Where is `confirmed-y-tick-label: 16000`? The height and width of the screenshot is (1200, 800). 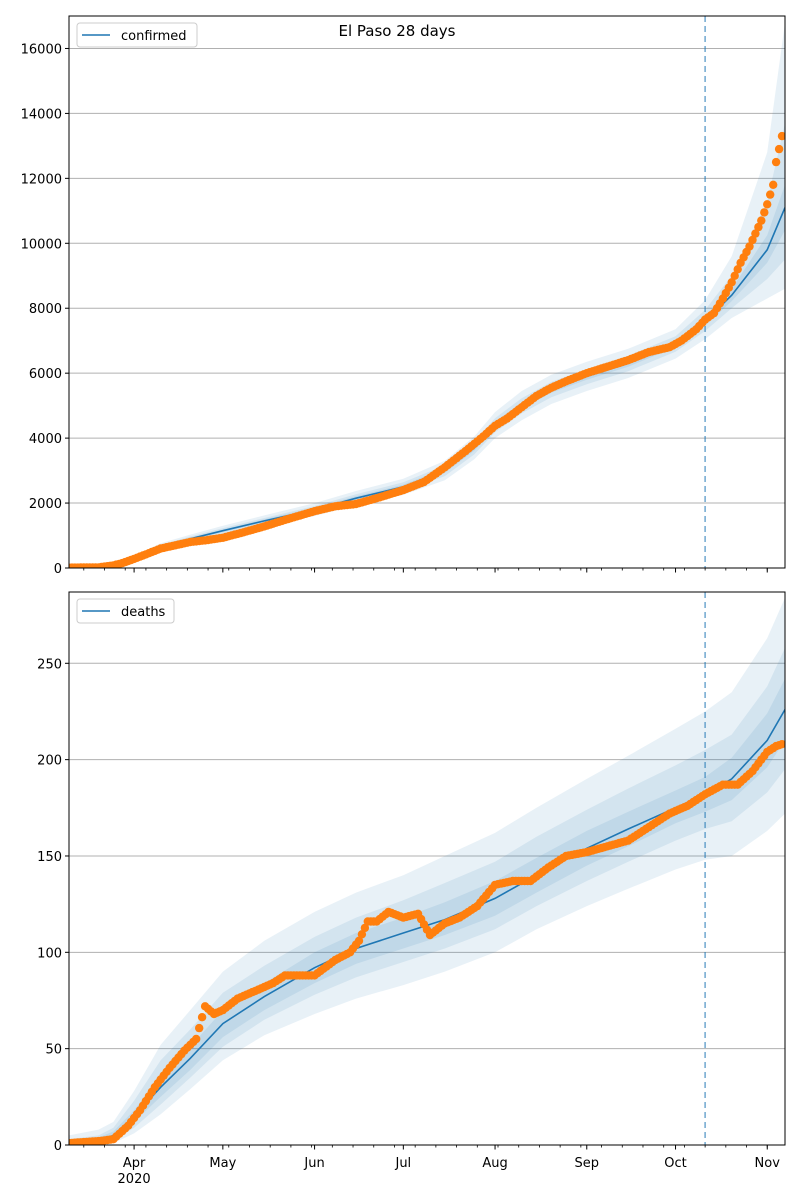 confirmed-y-tick-label: 16000 is located at coordinates (41, 49).